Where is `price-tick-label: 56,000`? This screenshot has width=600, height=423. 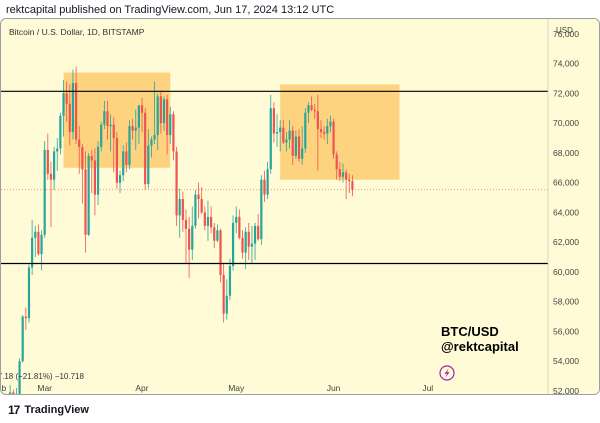
price-tick-label: 56,000 is located at coordinates (566, 331).